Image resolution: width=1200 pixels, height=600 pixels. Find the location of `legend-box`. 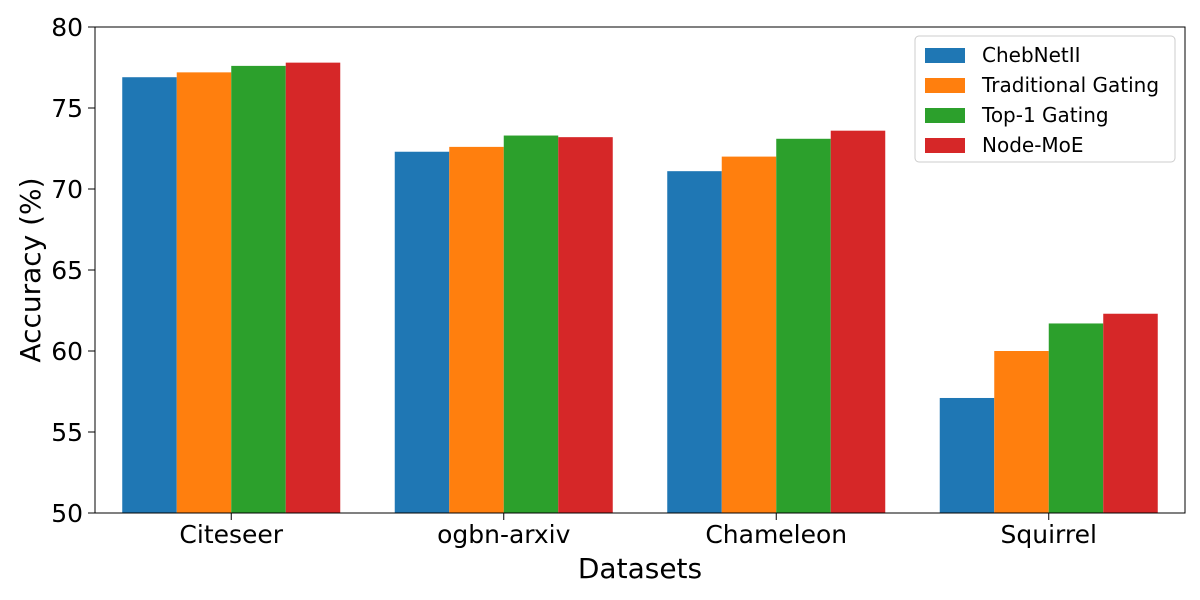

legend-box is located at coordinates (1045, 99).